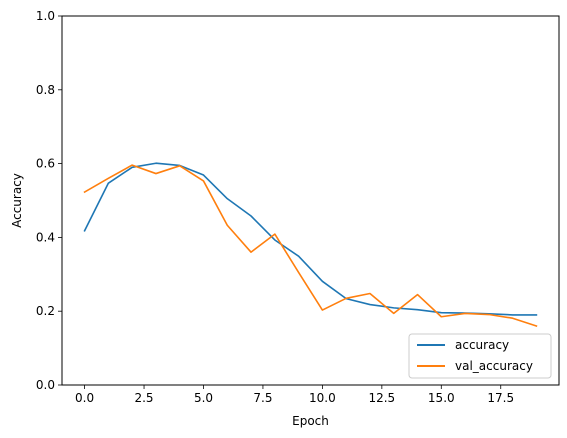  What do you see at coordinates (480, 356) in the screenshot?
I see `legend: accuracy val_accuracy` at bounding box center [480, 356].